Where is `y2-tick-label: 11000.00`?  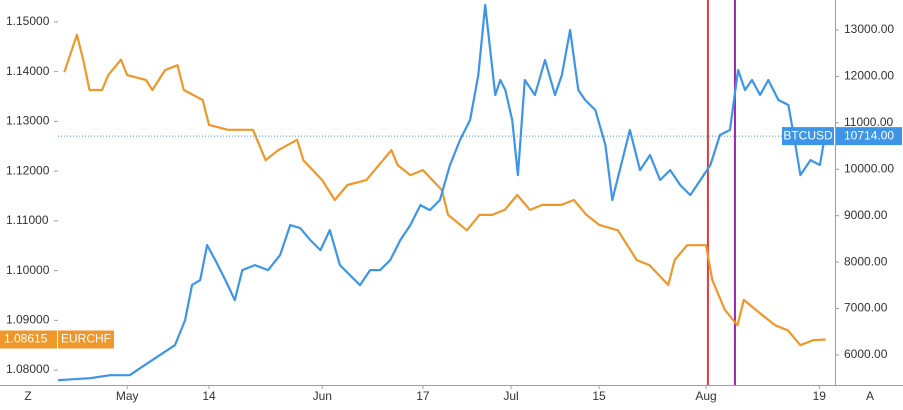 y2-tick-label: 11000.00 is located at coordinates (868, 122).